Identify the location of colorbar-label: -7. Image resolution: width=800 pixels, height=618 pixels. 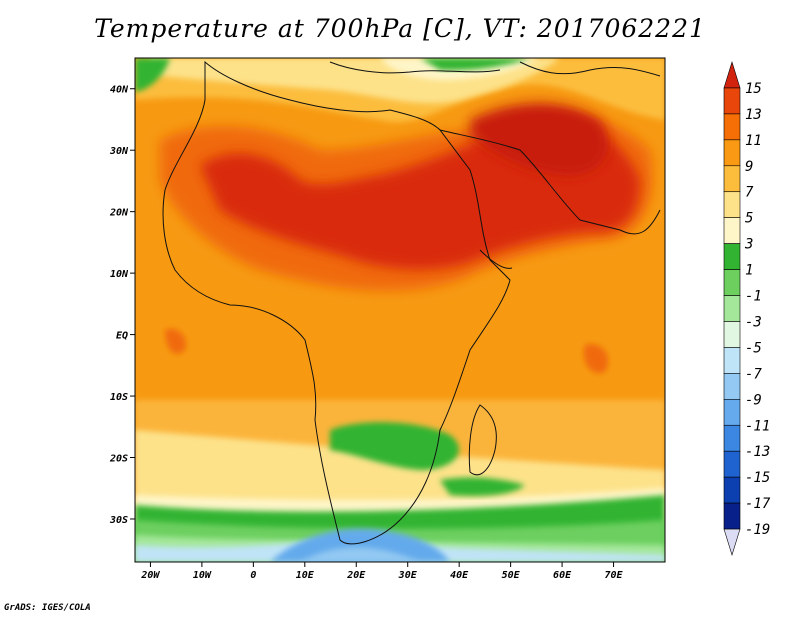
(753, 374).